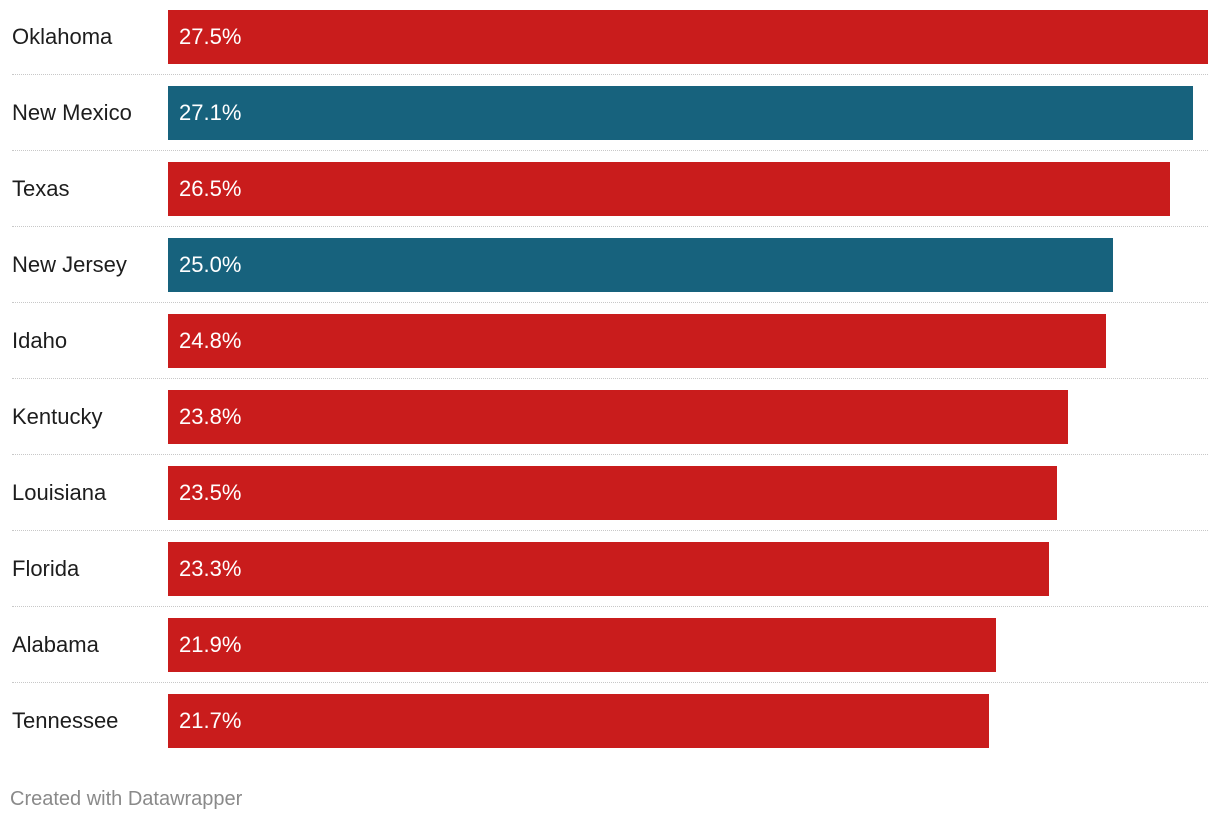 This screenshot has width=1220, height=824. Describe the element at coordinates (210, 112) in the screenshot. I see `value-label: 27.1%` at that location.